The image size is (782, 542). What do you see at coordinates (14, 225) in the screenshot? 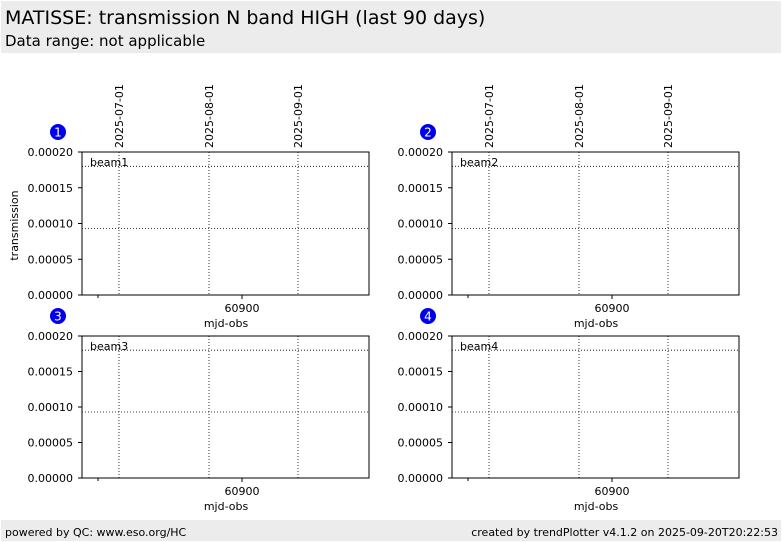
I see `y-axis-label: transmission` at bounding box center [14, 225].